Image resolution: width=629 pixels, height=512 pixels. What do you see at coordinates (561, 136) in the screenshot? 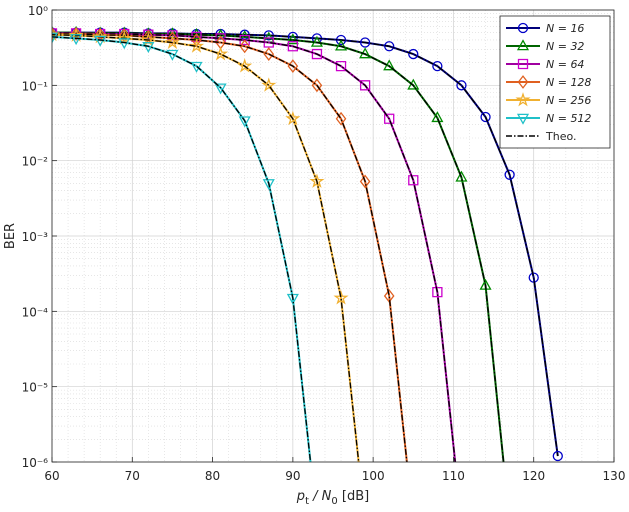
I see `legend-label: Theo.` at bounding box center [561, 136].